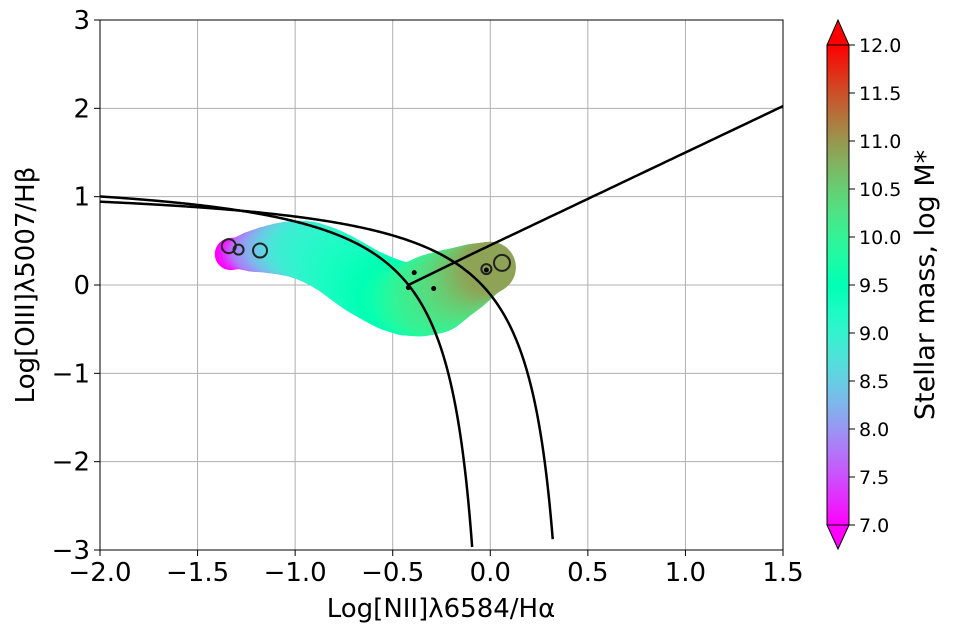 This screenshot has width=953, height=634. I want to click on y-tick-label: 1, so click(81, 198).